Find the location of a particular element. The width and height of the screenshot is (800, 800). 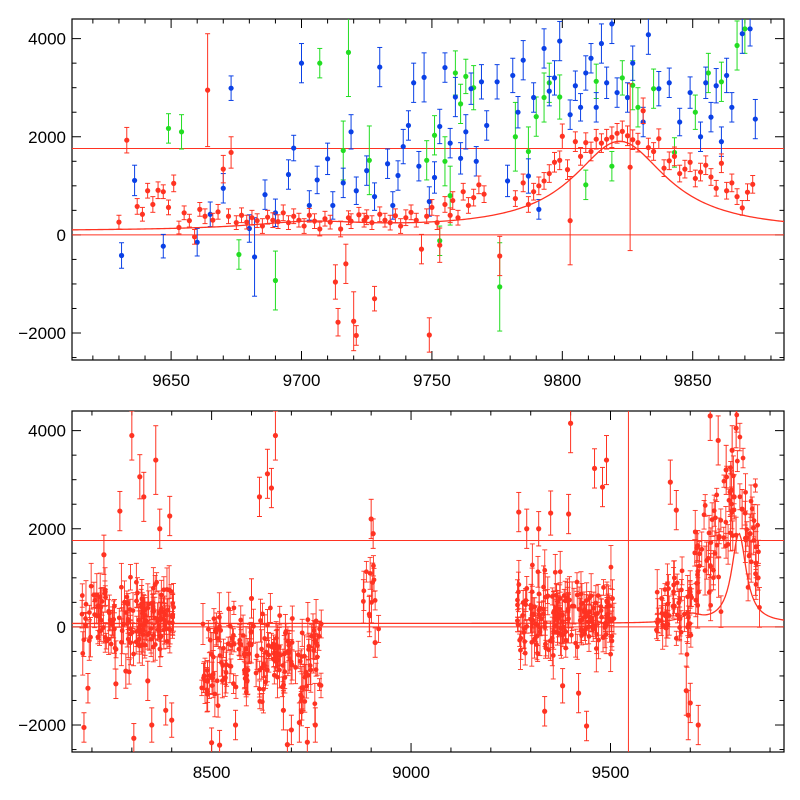

bottom-y-tick-label: −2000 is located at coordinates (42, 725).